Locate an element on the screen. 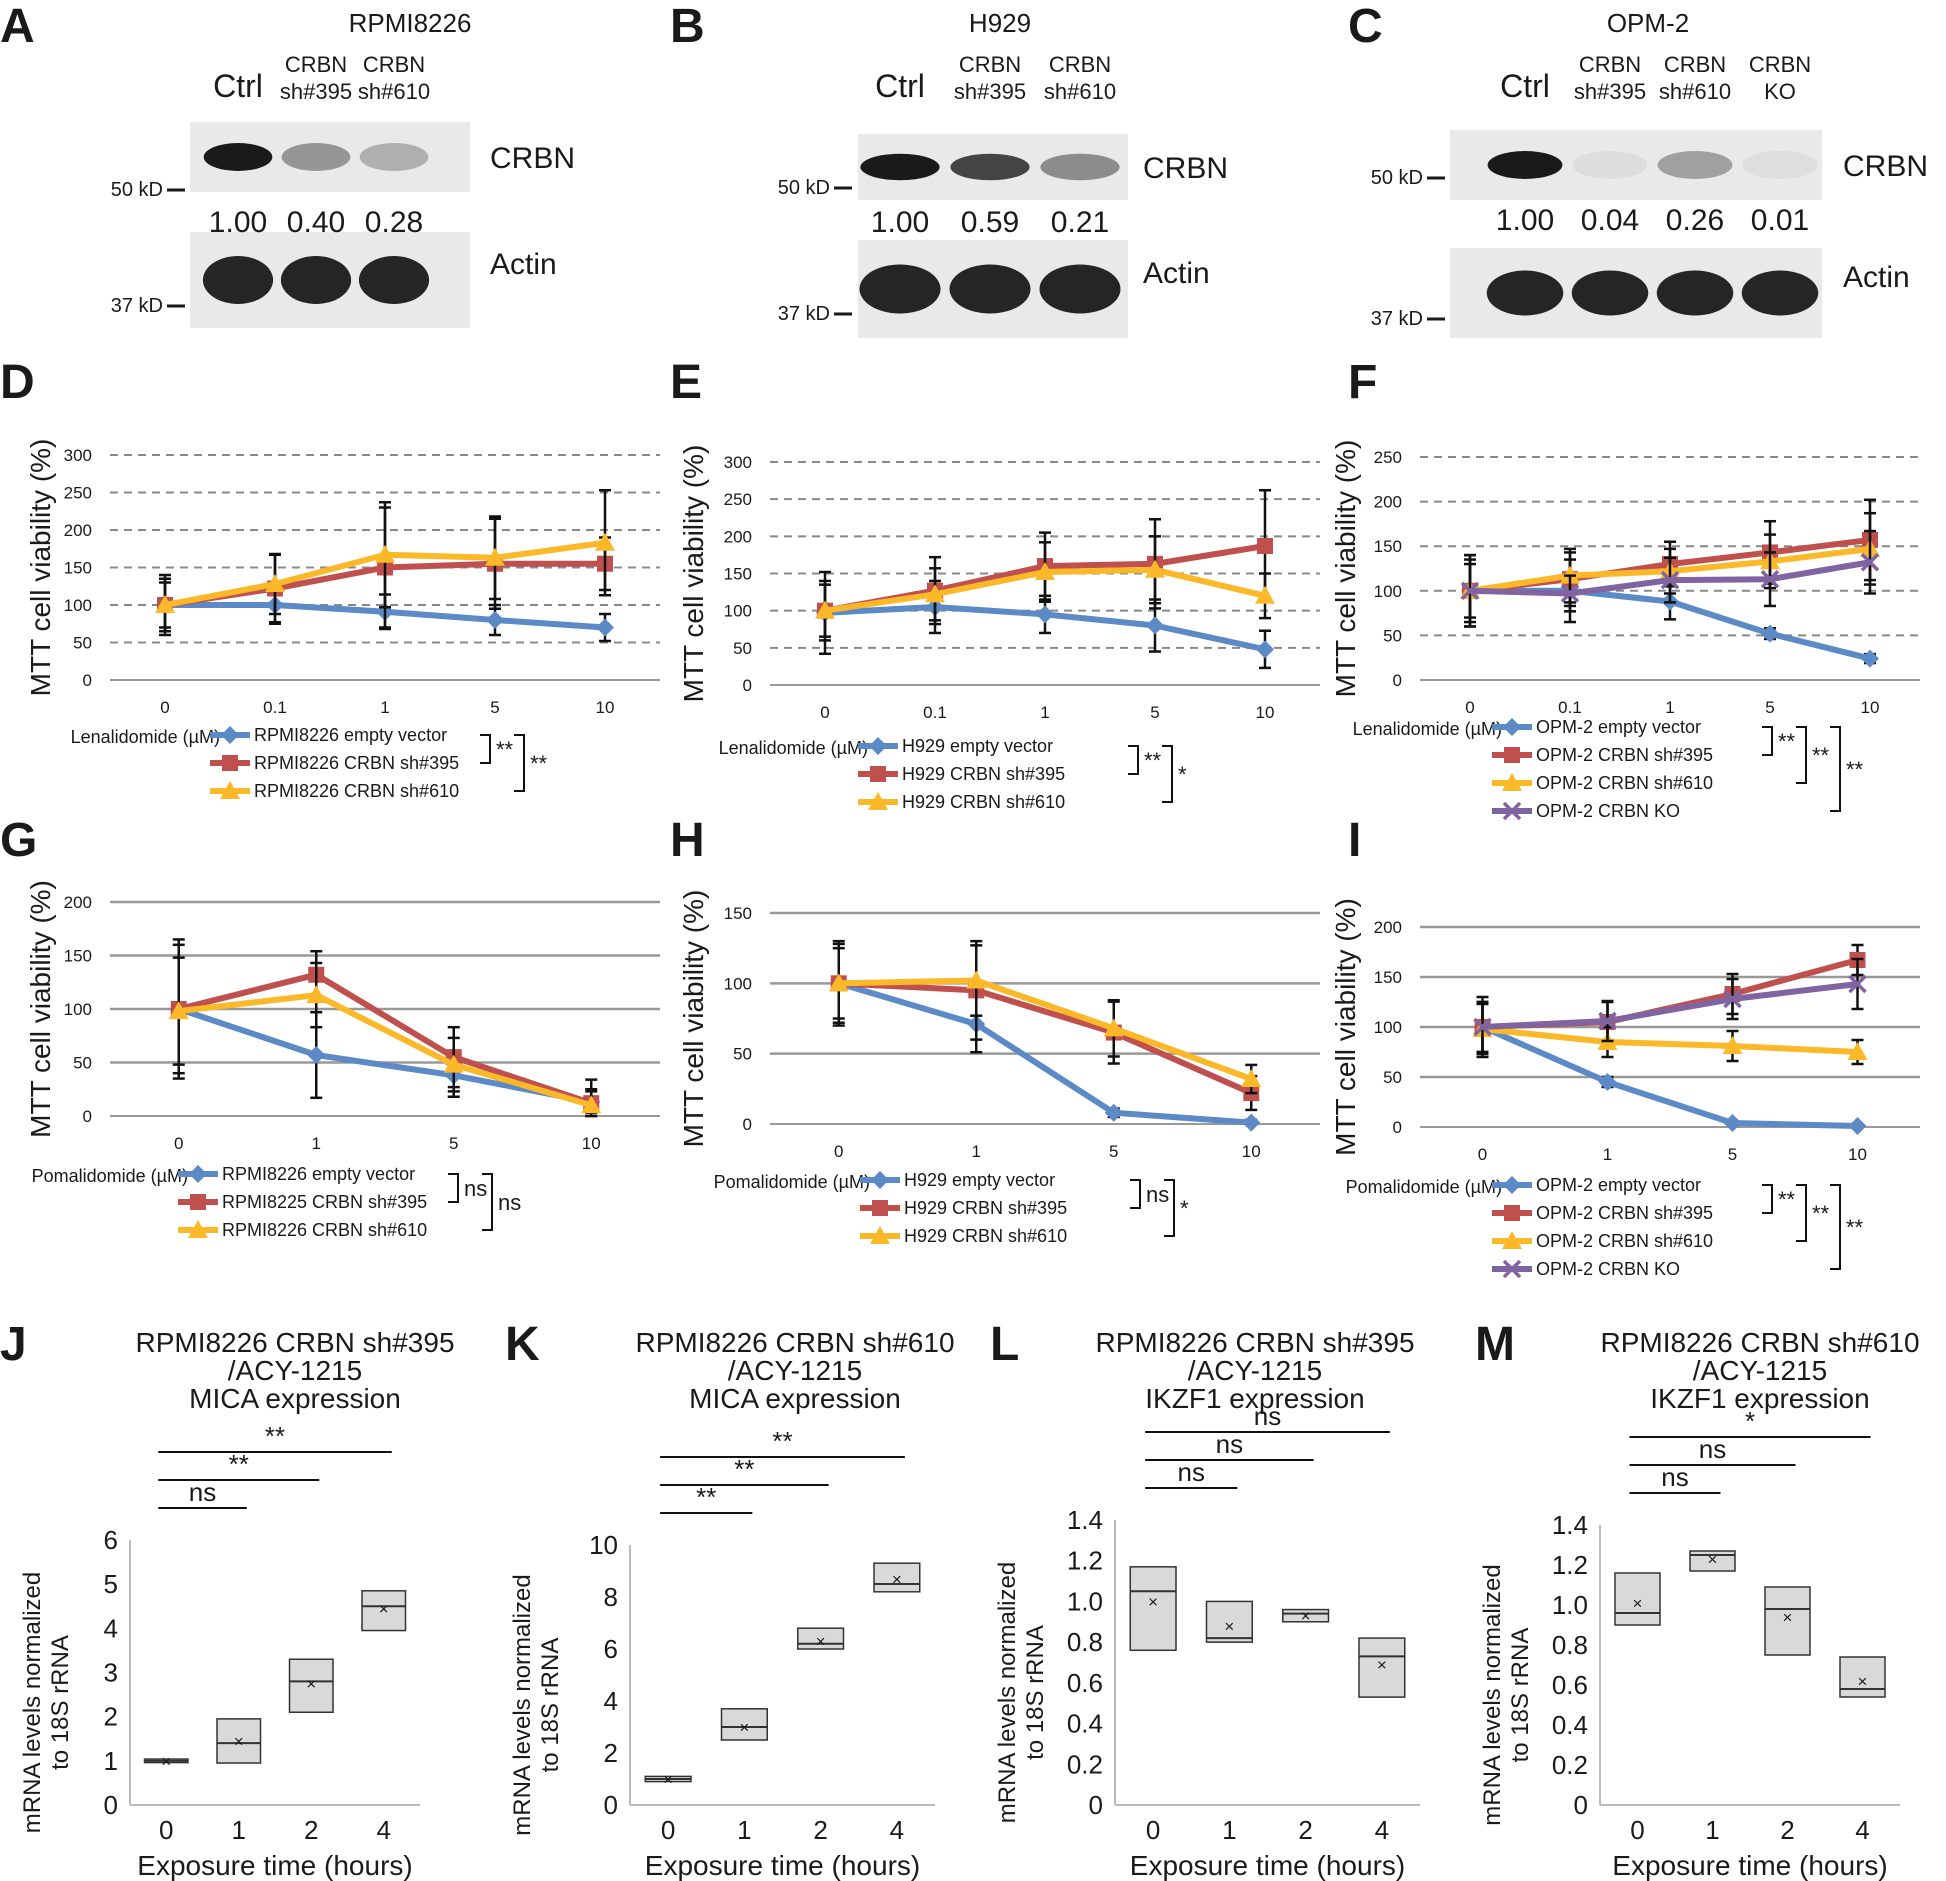 Image resolution: width=1946 pixels, height=1881 pixels. legend-entry: RPMI8226 CRBN sh#610 is located at coordinates (356, 791).